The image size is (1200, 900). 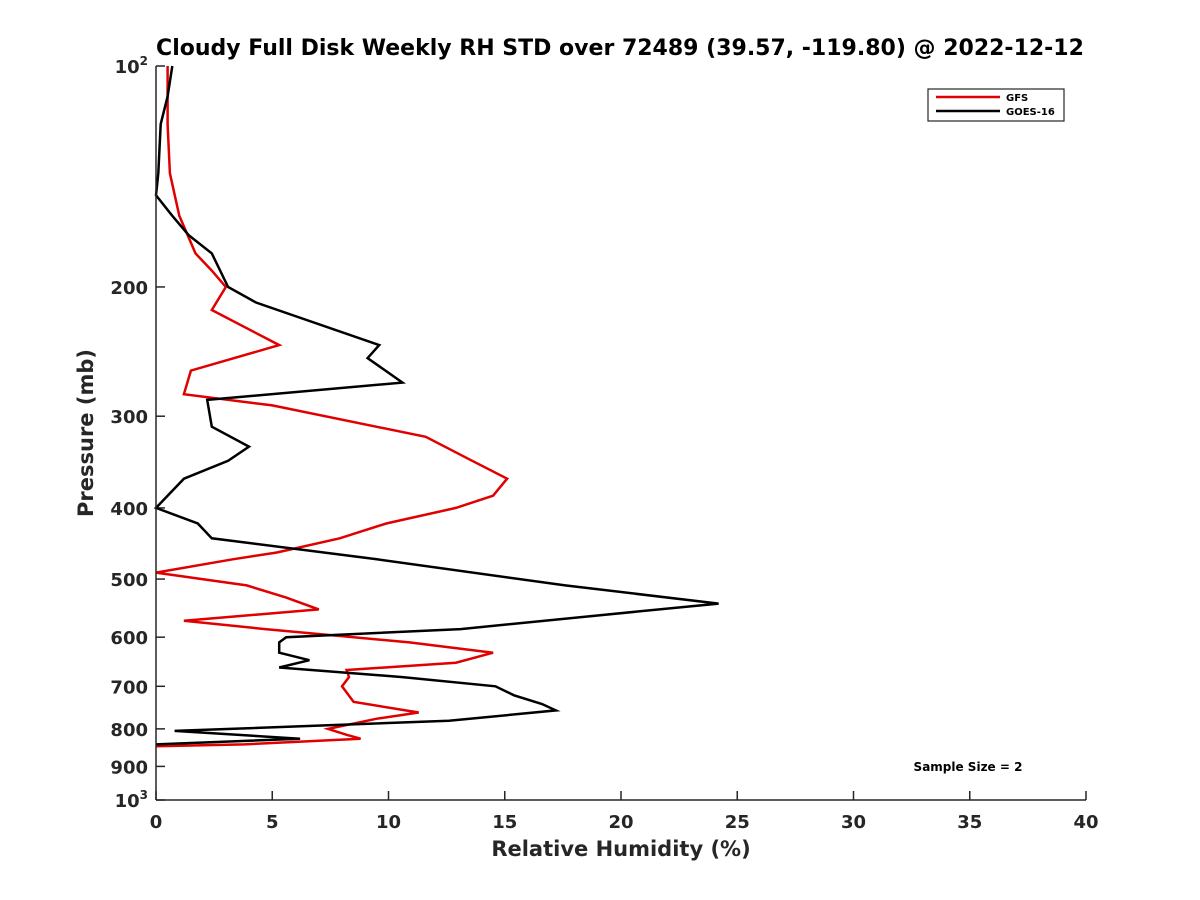 I want to click on x-tick-label: 15, so click(x=504, y=822).